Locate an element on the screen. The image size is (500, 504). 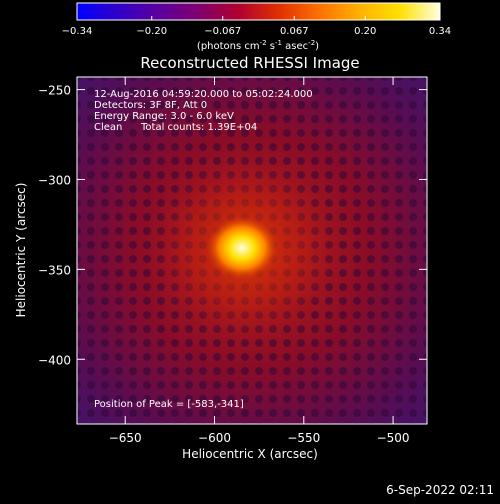
y-tick-label: −250 is located at coordinates (54, 91).